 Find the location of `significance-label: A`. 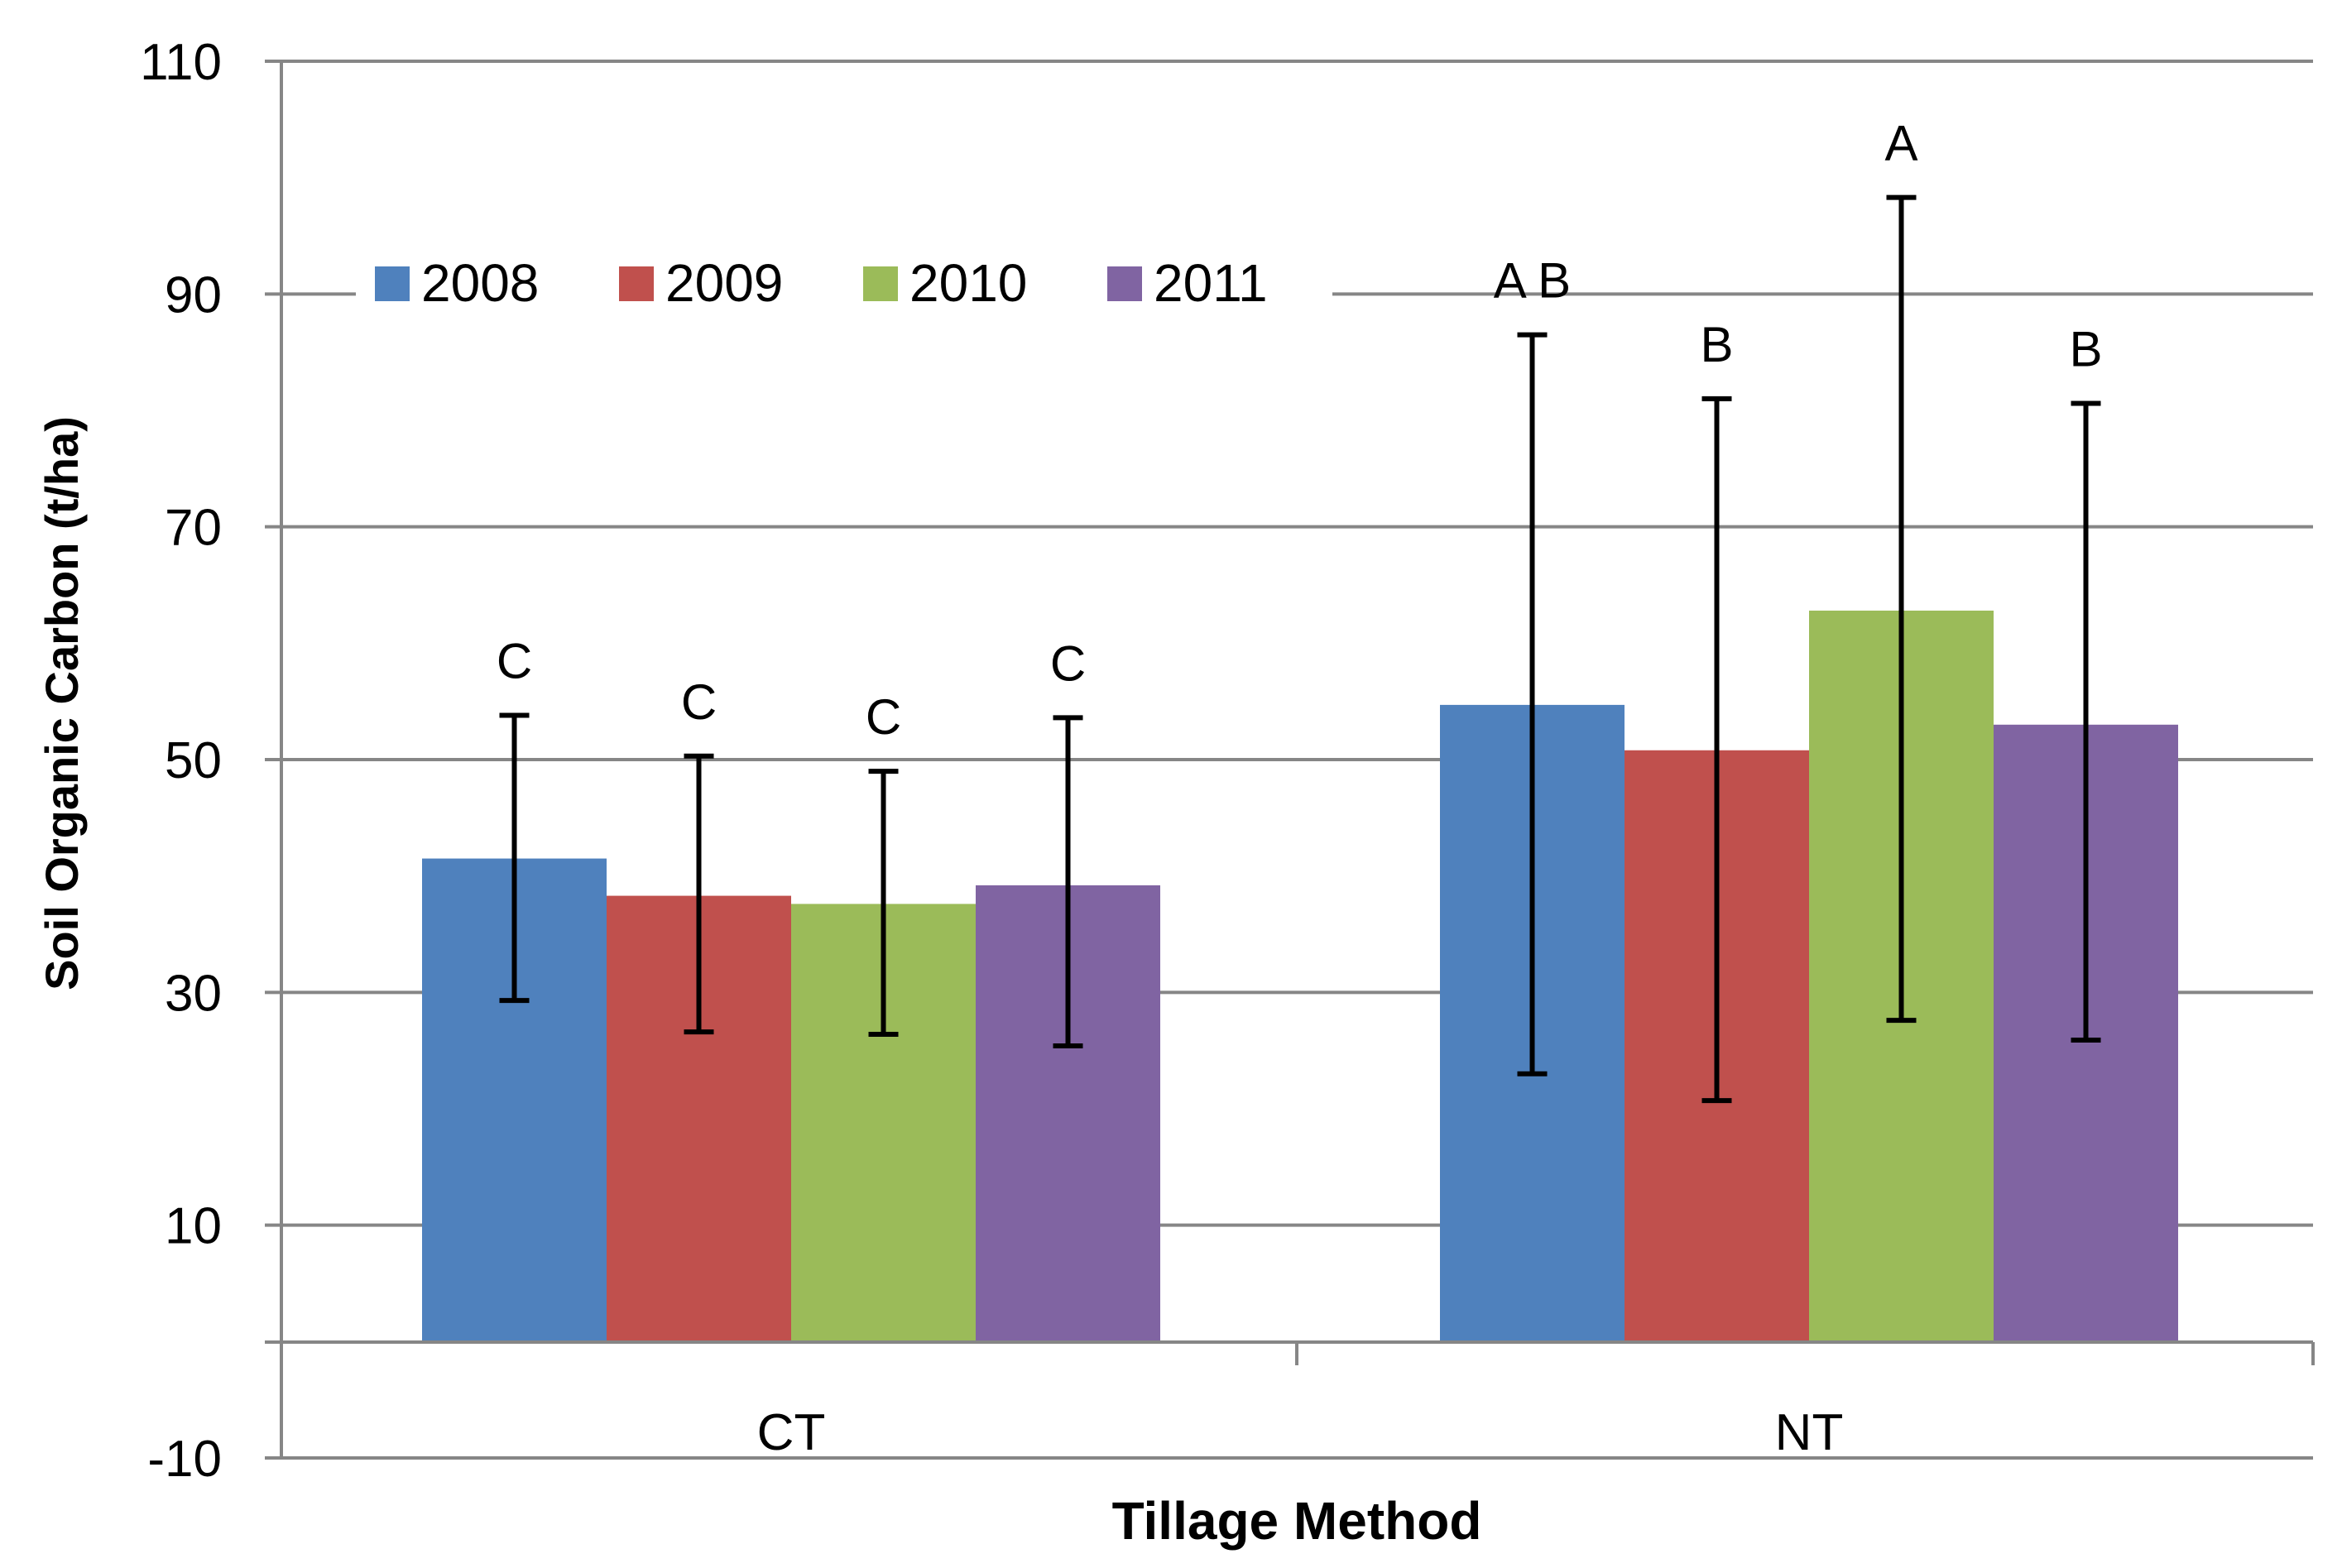

significance-label: A is located at coordinates (1900, 144).